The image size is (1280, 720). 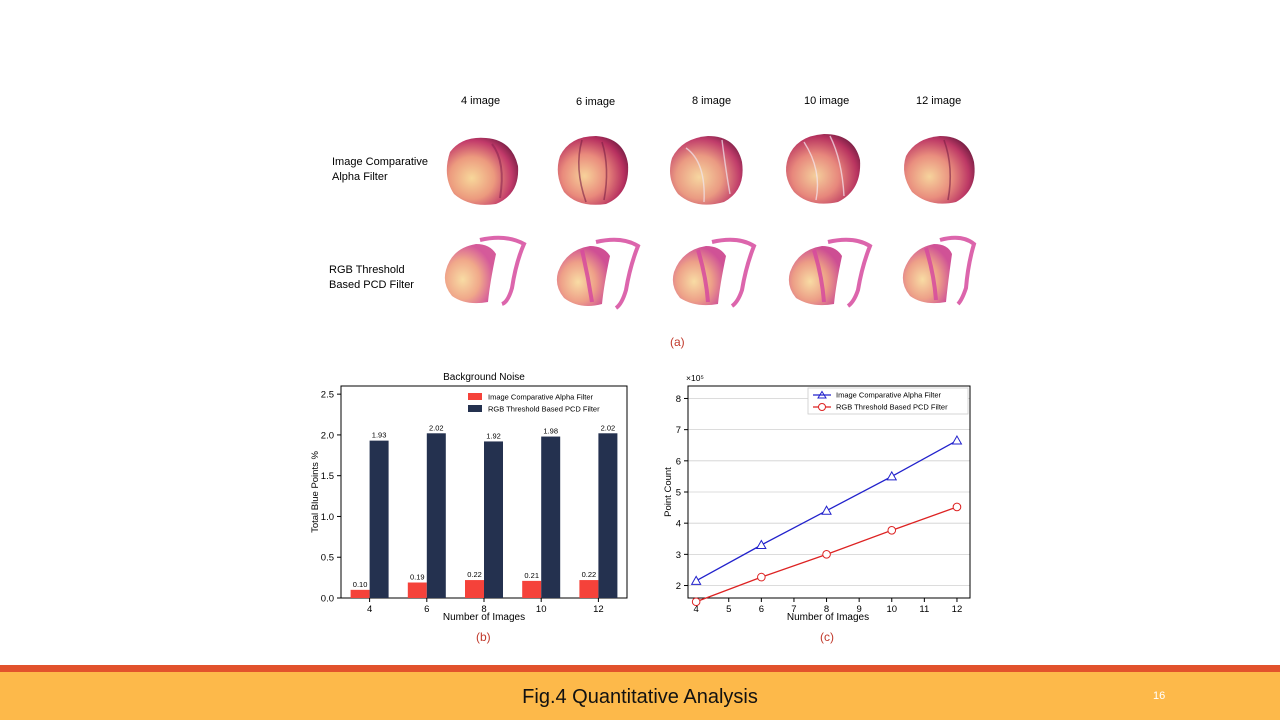 I want to click on line-chart-scale-note: ×10⁵, so click(x=695, y=378).